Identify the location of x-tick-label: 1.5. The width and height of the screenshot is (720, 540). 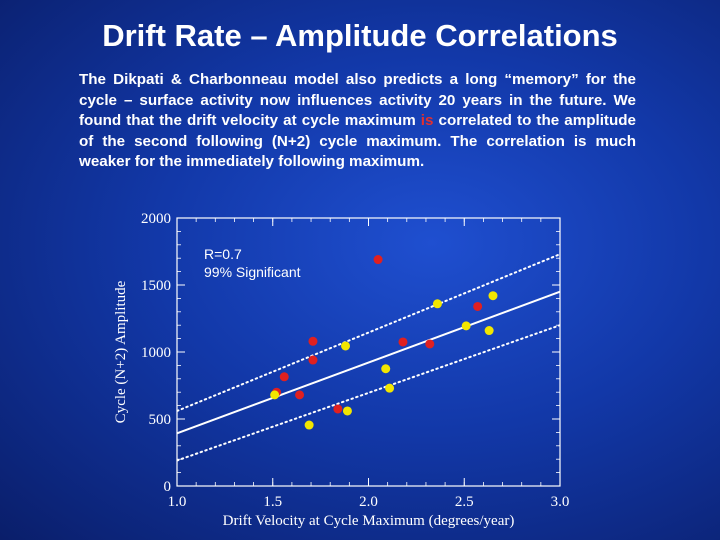
(272, 502).